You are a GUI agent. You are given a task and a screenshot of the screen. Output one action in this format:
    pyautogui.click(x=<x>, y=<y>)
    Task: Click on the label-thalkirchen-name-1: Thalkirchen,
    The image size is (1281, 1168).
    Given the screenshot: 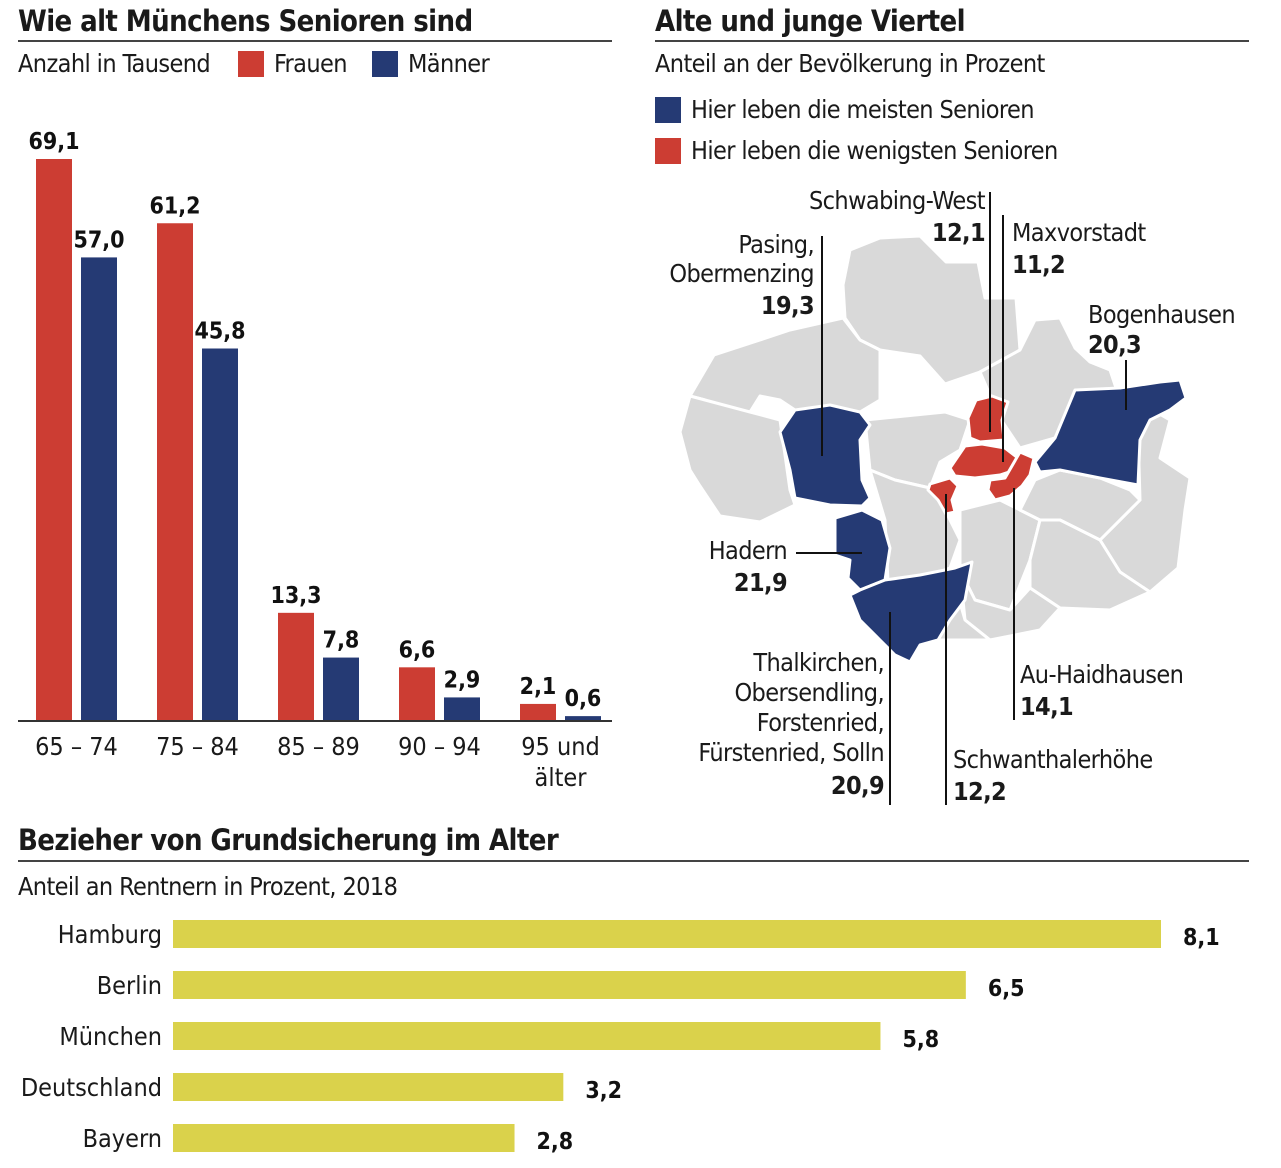 What is the action you would take?
    pyautogui.click(x=818, y=662)
    